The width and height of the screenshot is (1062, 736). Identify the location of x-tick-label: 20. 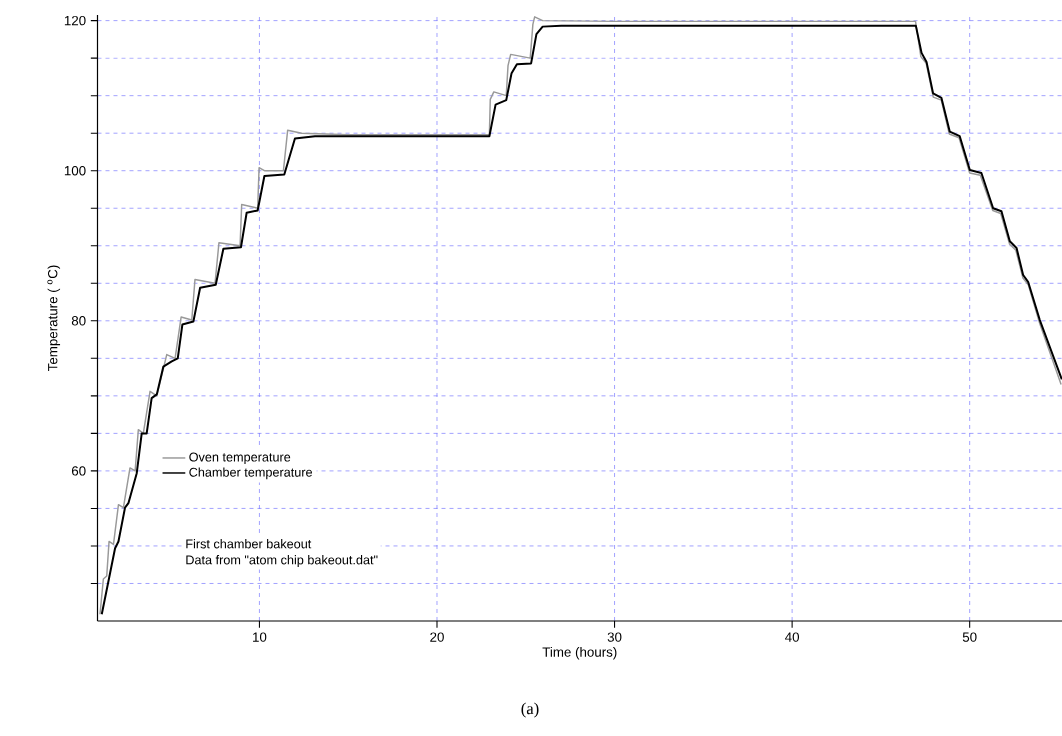
(437, 637).